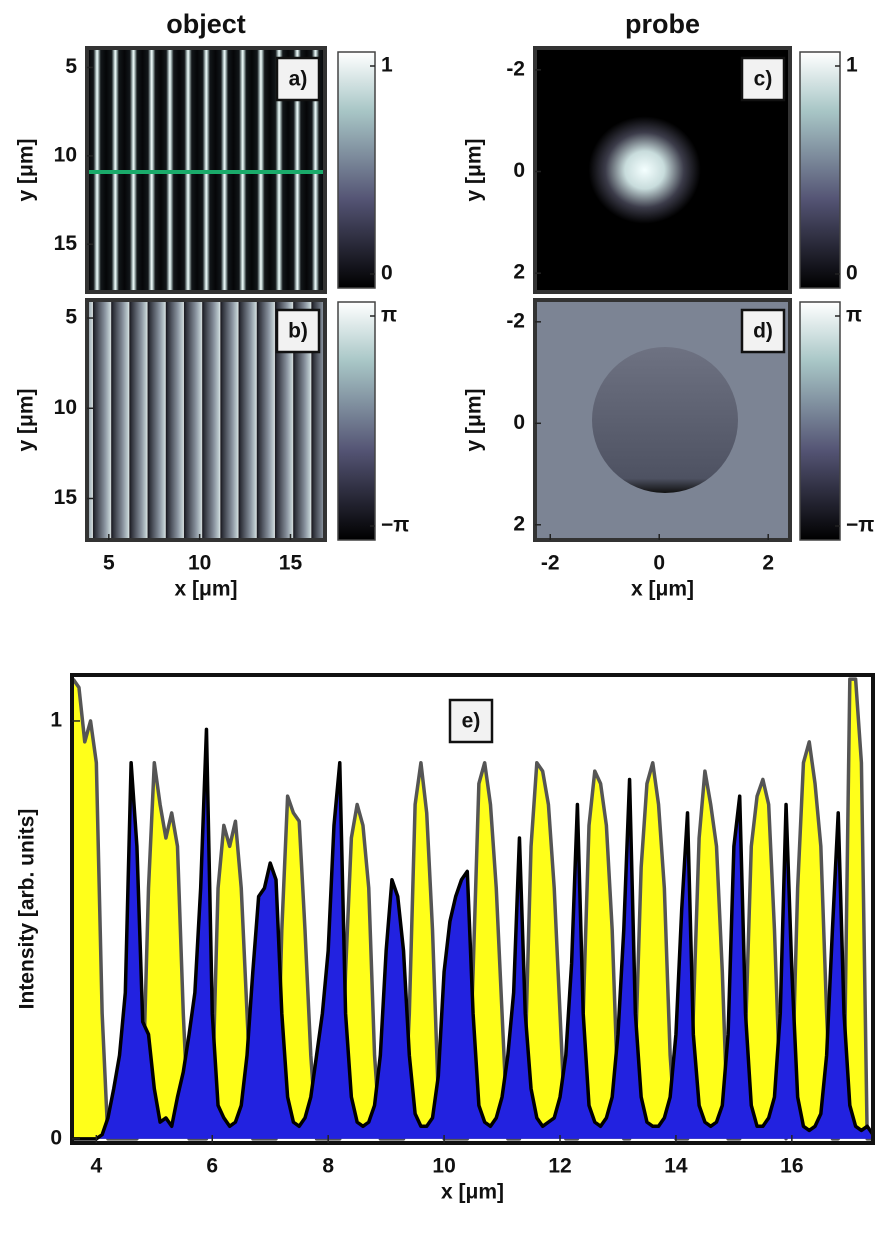 The height and width of the screenshot is (1234, 880). What do you see at coordinates (768, 563) in the screenshot?
I see `x-tick-label: 2` at bounding box center [768, 563].